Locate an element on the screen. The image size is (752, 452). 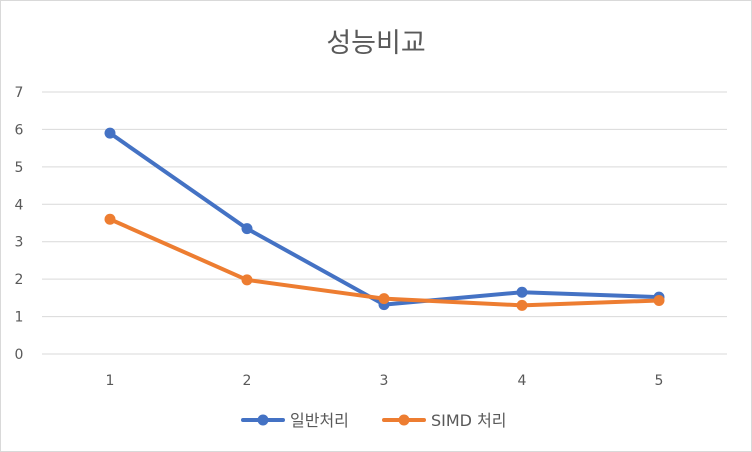
y-tick-label: 6 is located at coordinates (19, 130).